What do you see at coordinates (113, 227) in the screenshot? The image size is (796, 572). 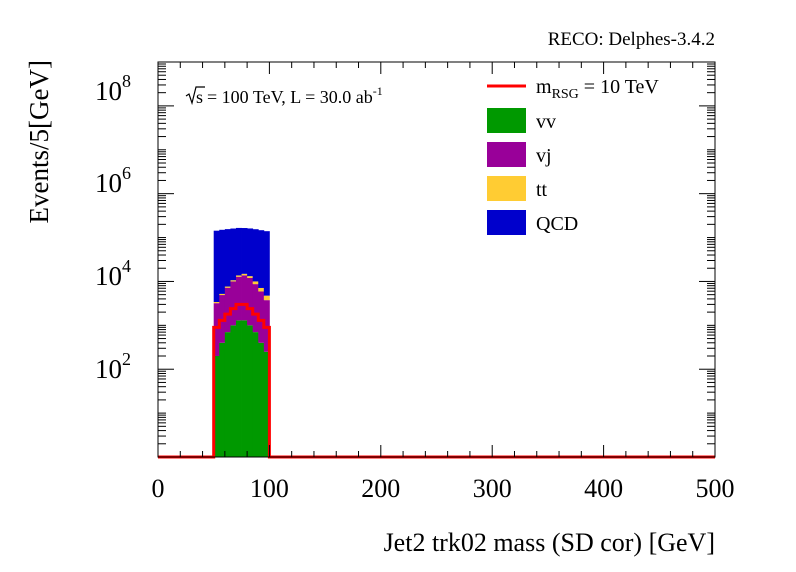 I see `y-tick-labels: 10² 10⁴ 10⁶ 10⁸` at bounding box center [113, 227].